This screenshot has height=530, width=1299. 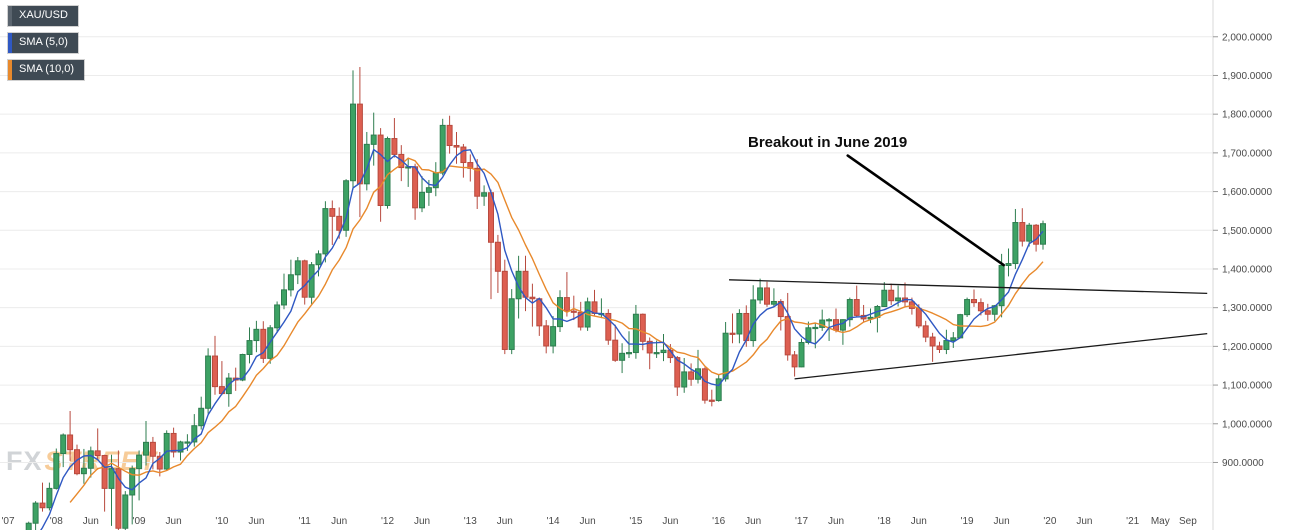 I want to click on y-tick-label: 1,100.0000, so click(x=1247, y=386).